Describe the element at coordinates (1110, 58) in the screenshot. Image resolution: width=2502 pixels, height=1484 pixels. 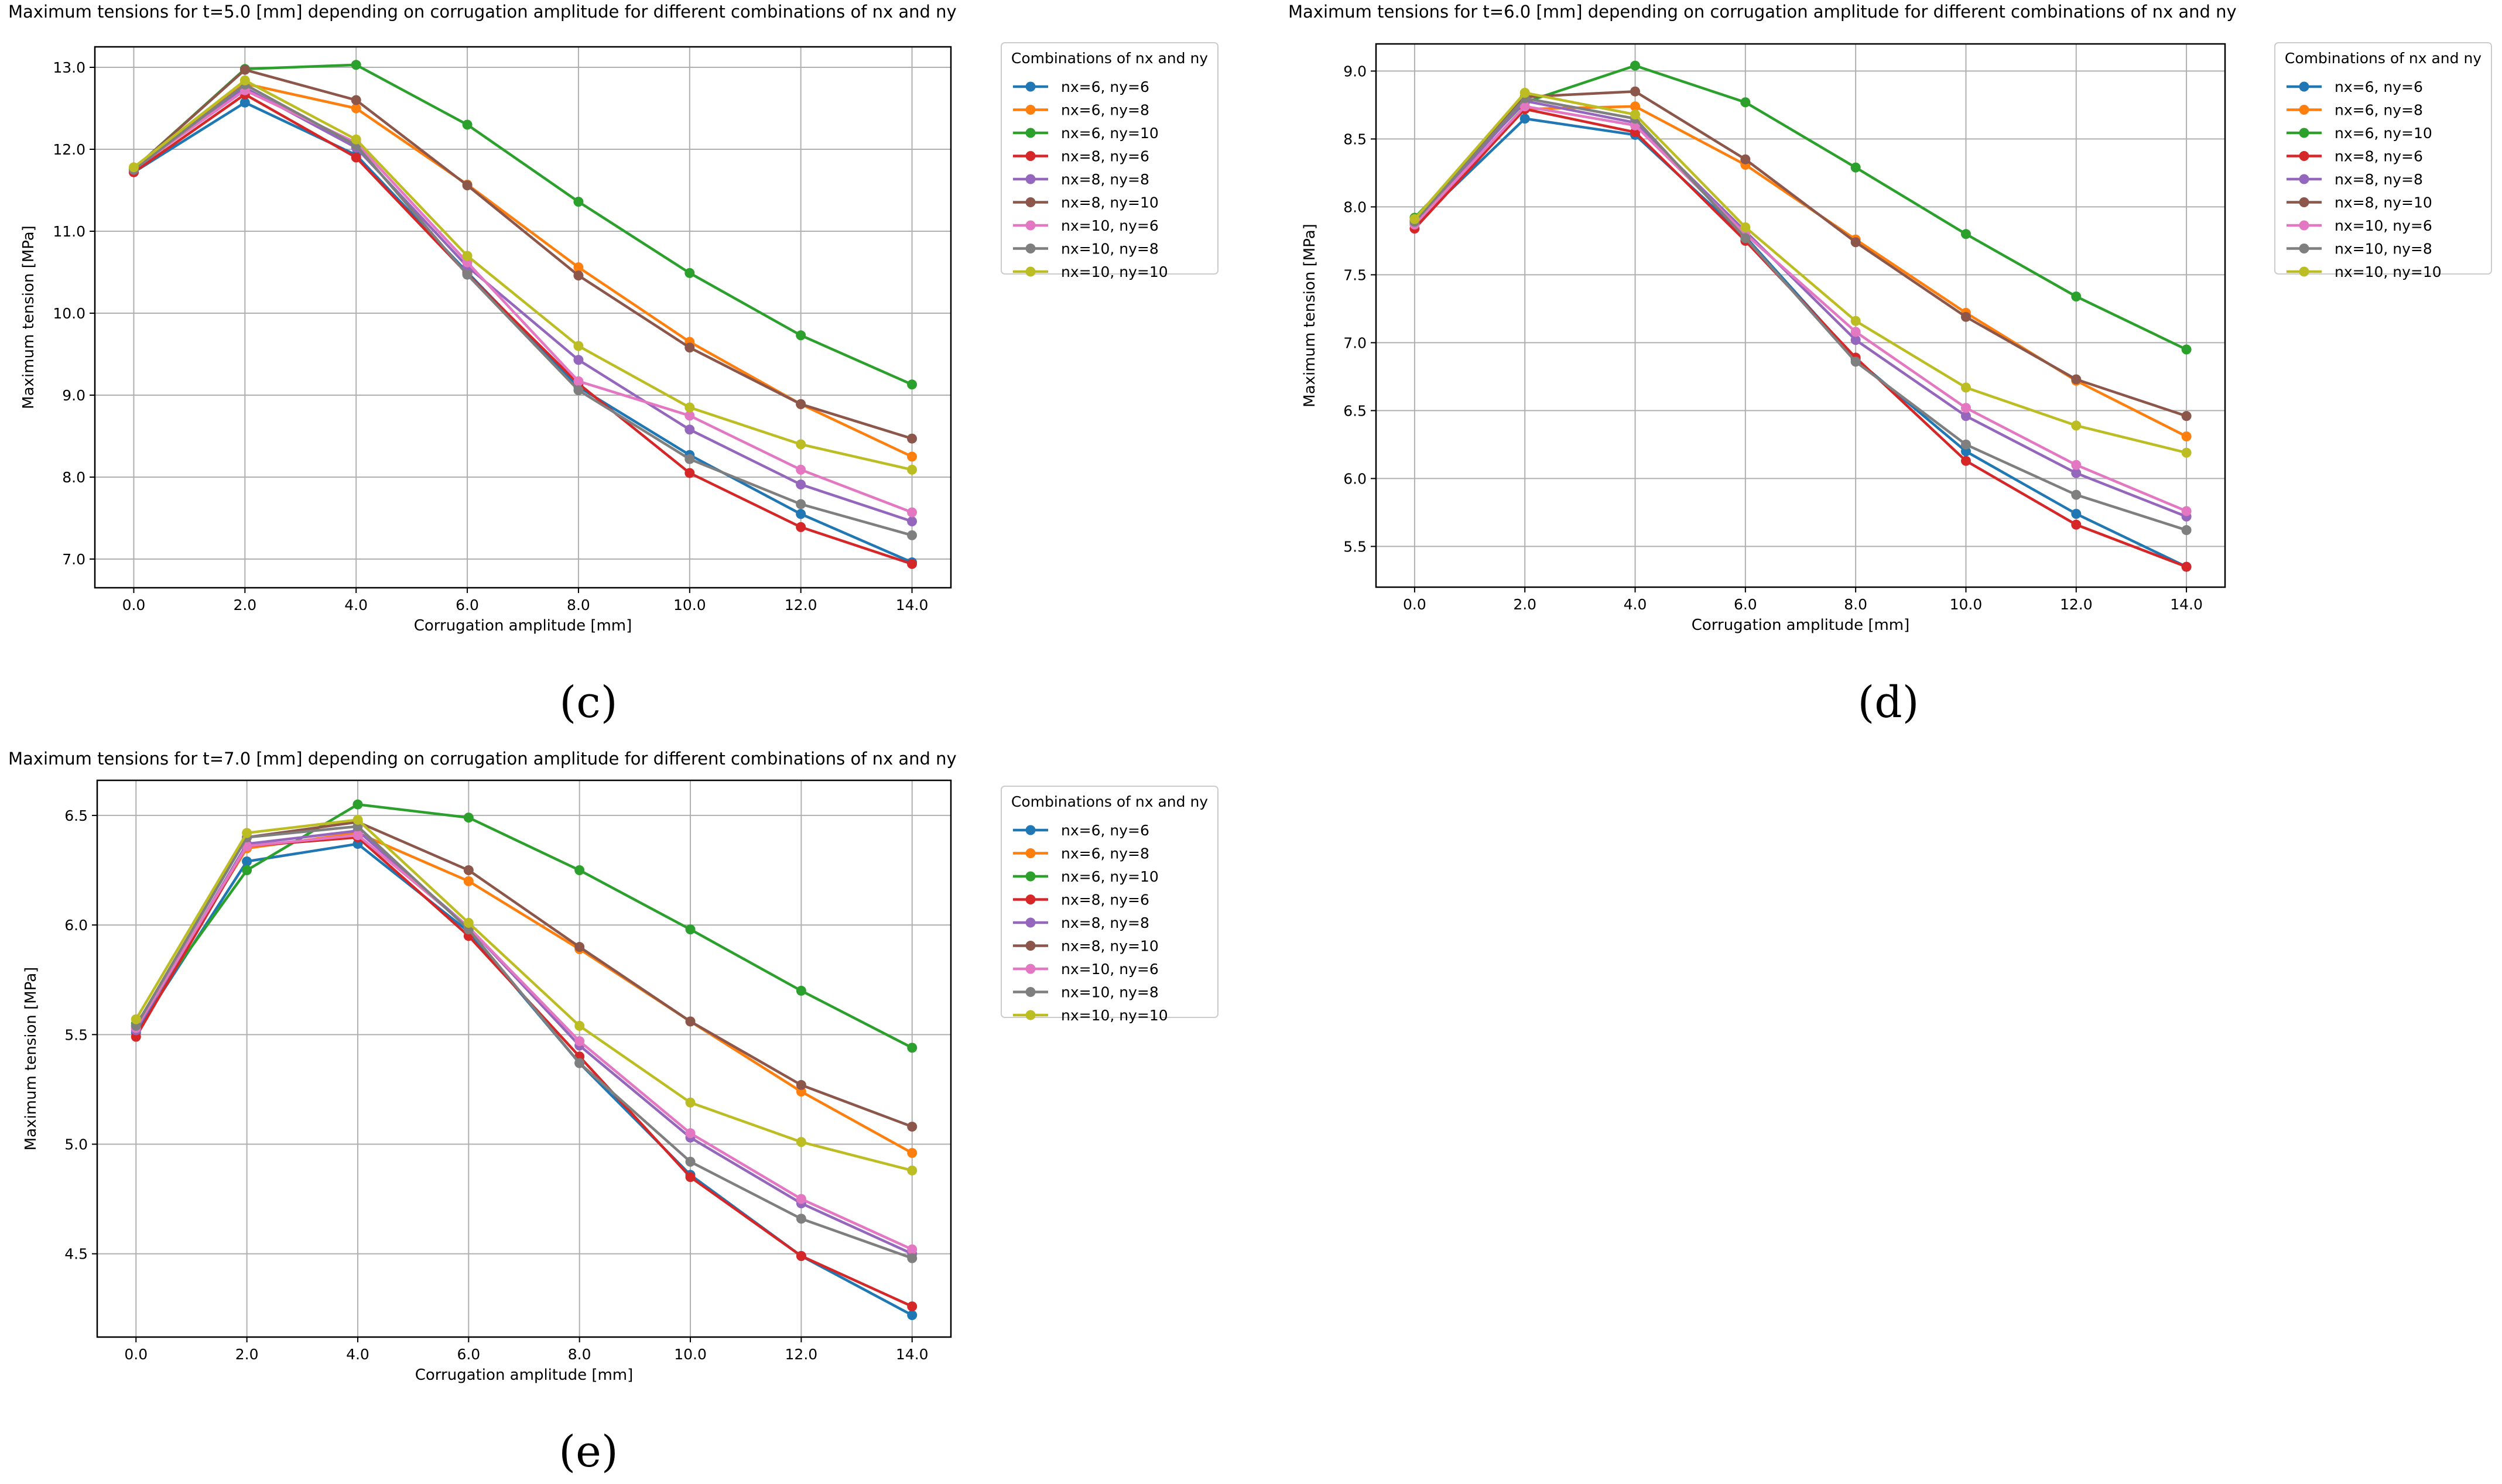
I see `legend-title: Combinations of nx and ny` at that location.